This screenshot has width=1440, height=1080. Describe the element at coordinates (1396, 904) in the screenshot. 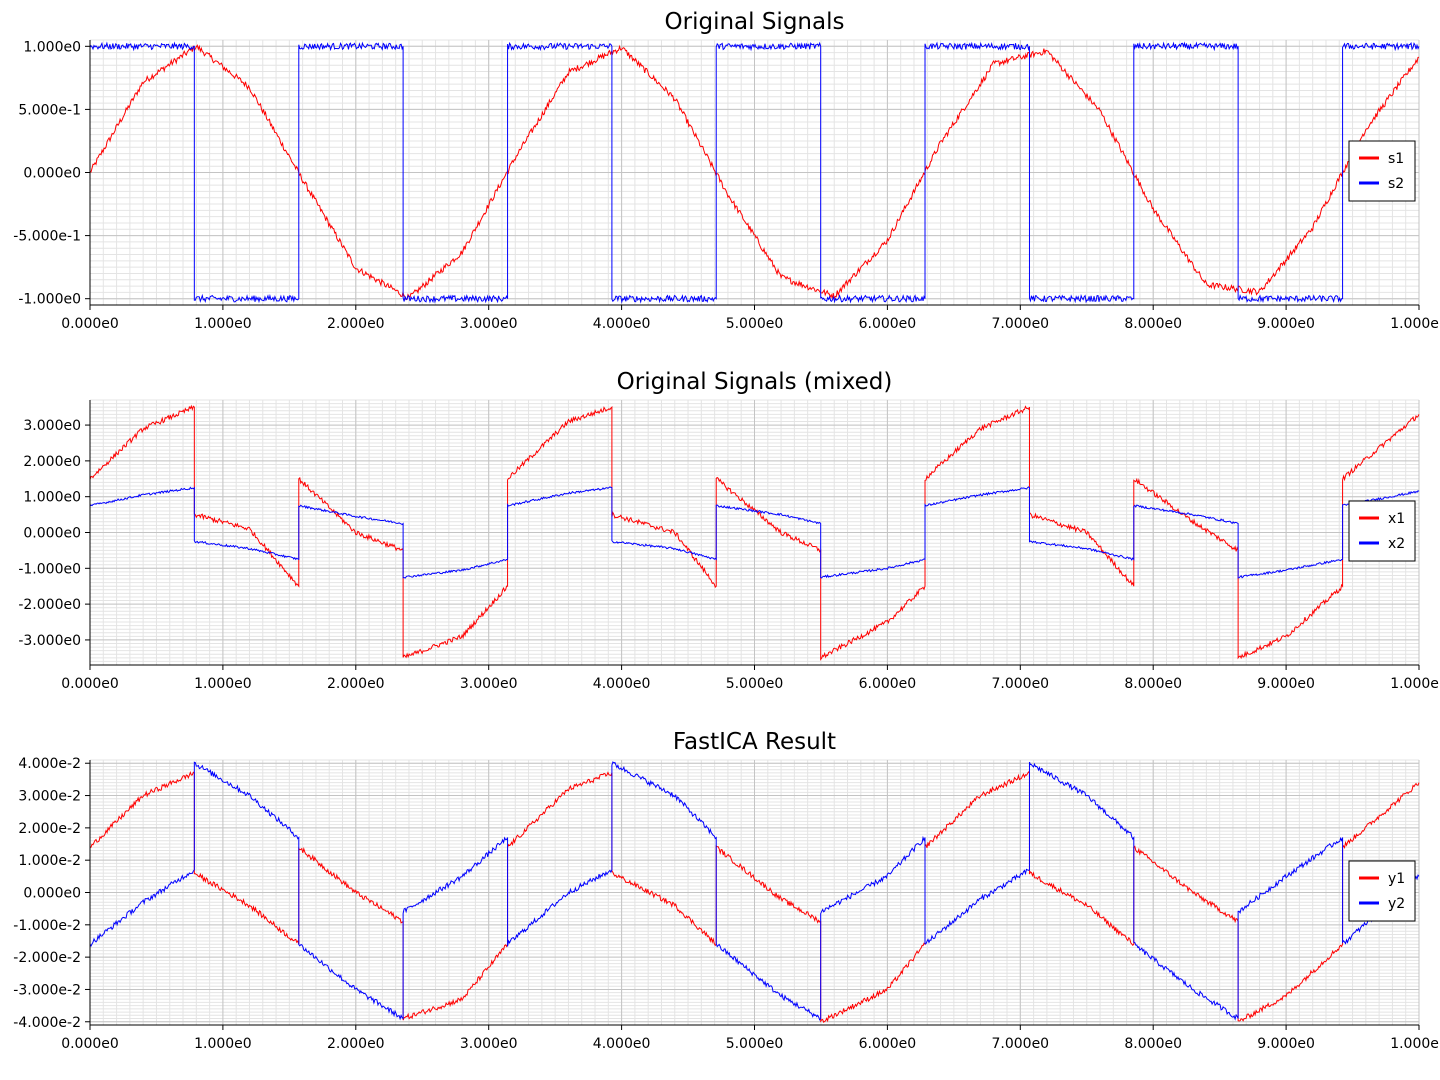

I see `legend-label-y2: y2` at that location.